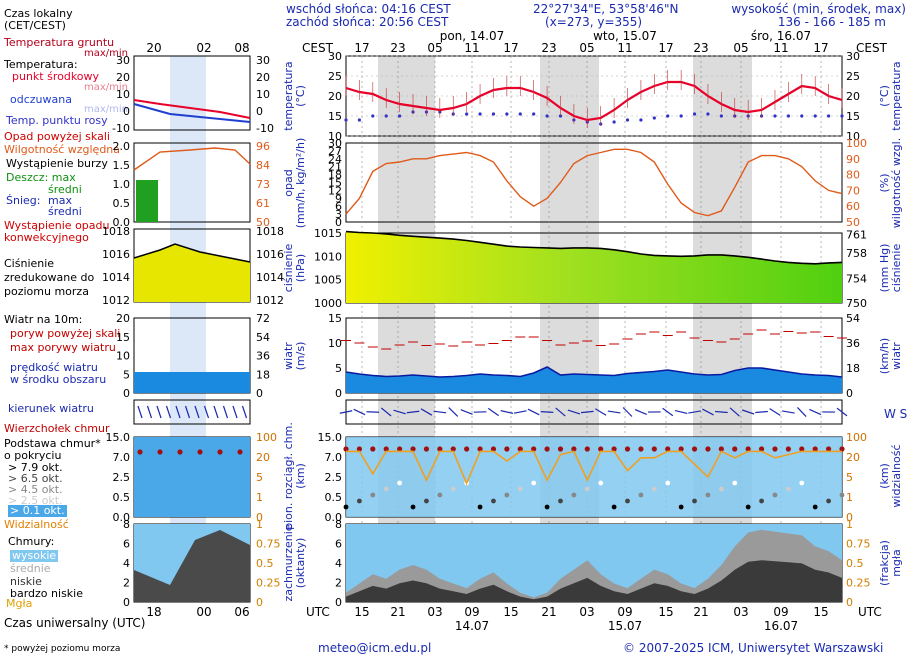  I want to click on legend-okt-4: > 2.5 okt., so click(35, 500).